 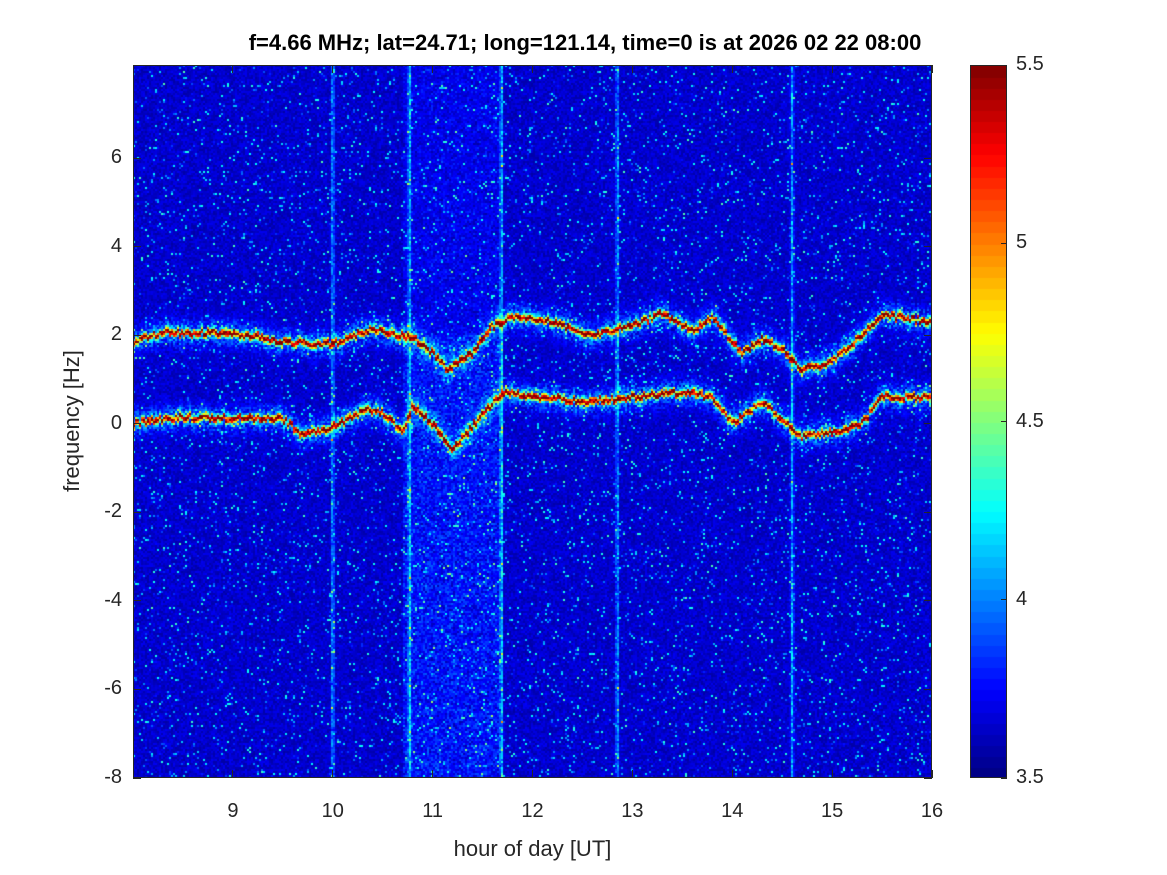 I want to click on y-tick-label: 6, so click(x=116, y=157).